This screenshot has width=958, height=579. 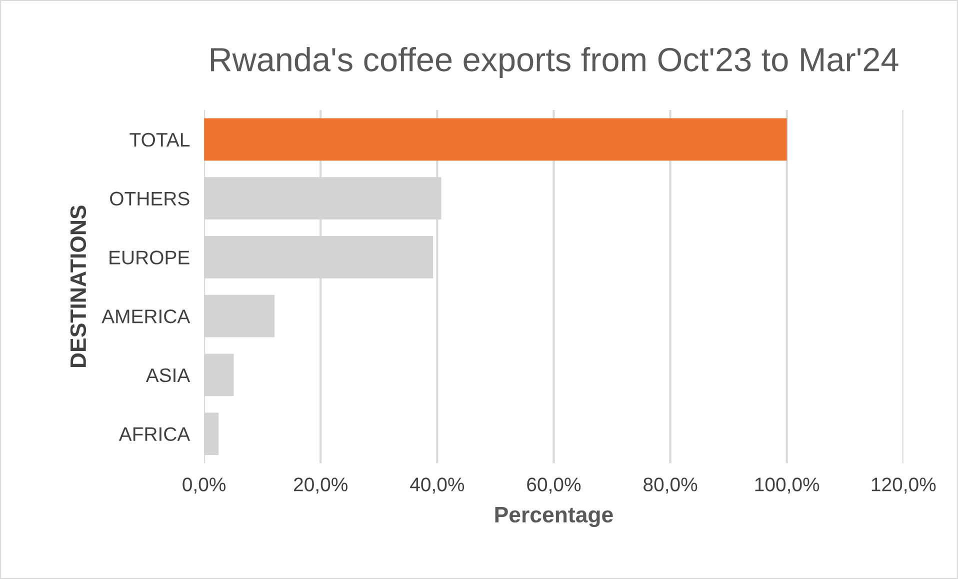 What do you see at coordinates (150, 257) in the screenshot?
I see `y-tick-label: EUROPE` at bounding box center [150, 257].